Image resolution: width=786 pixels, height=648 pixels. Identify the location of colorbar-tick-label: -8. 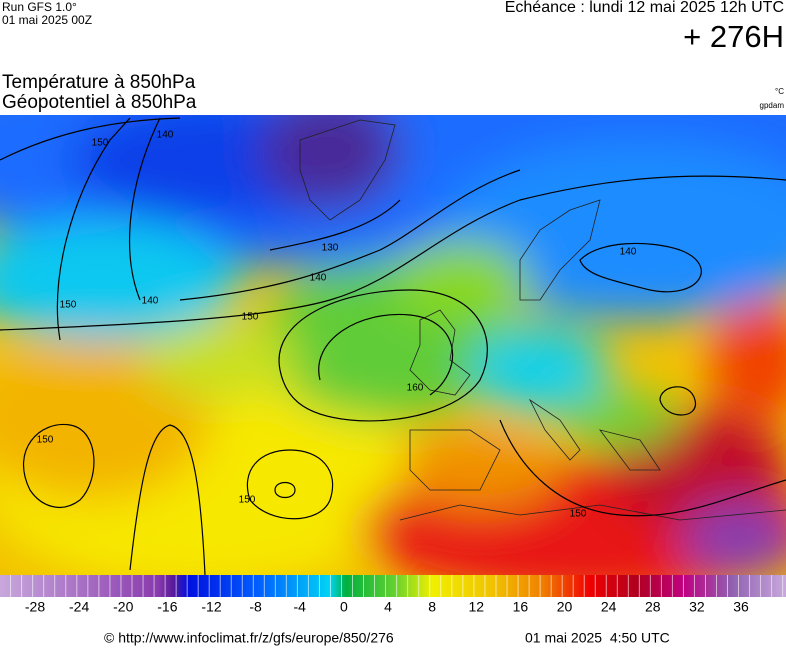
(255, 607).